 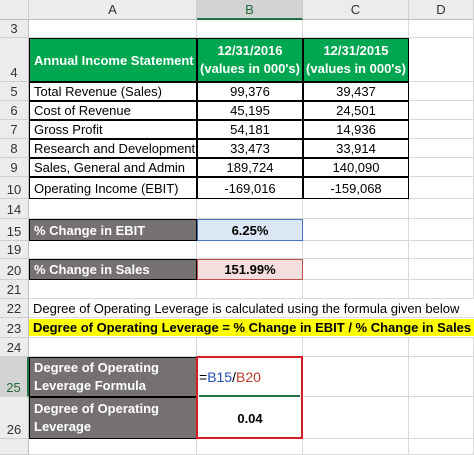 I want to click on value-2016: 189,724, so click(x=250, y=167).